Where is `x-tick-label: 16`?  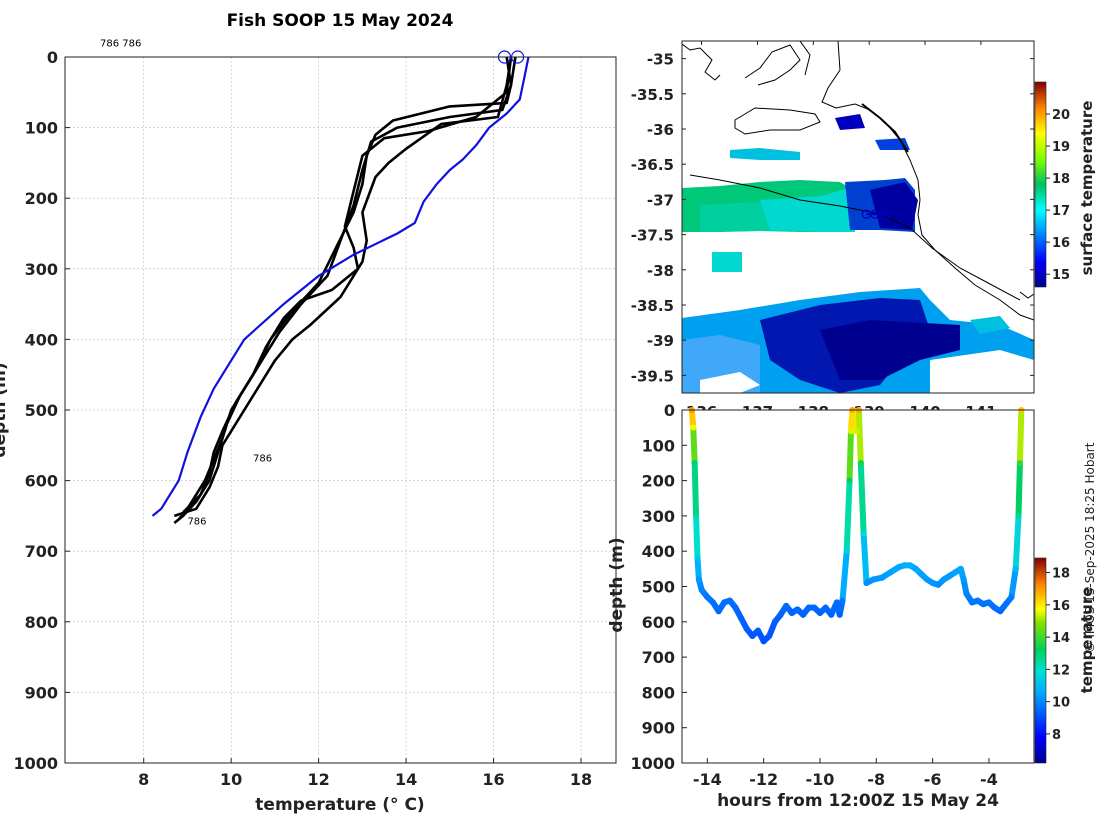
x-tick-label: 16 is located at coordinates (493, 779).